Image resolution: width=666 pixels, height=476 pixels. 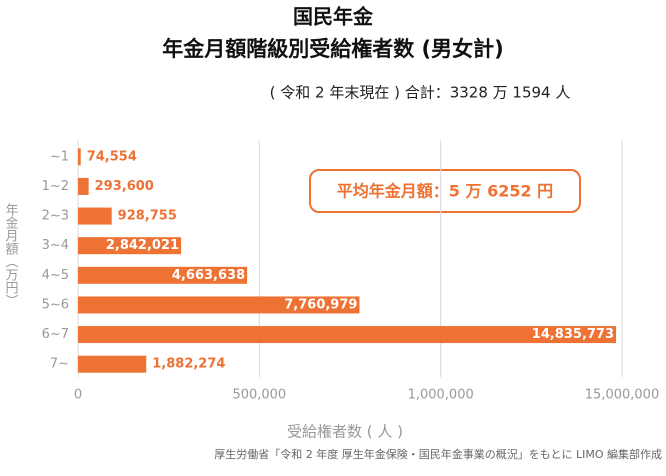 What do you see at coordinates (259, 395) in the screenshot?
I see `x-tick-label: 500,000` at bounding box center [259, 395].